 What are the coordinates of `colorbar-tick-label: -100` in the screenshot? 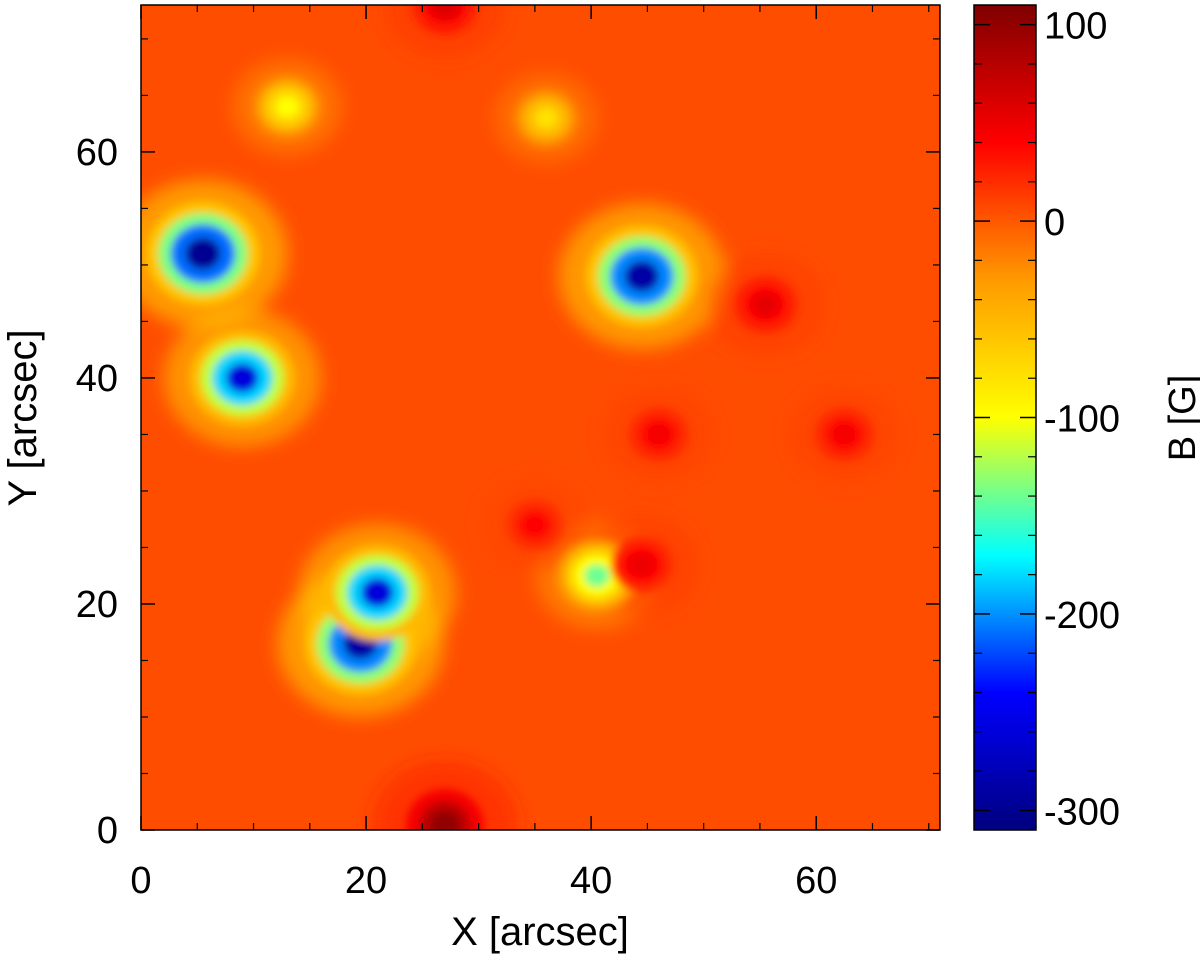 It's located at (1082, 420).